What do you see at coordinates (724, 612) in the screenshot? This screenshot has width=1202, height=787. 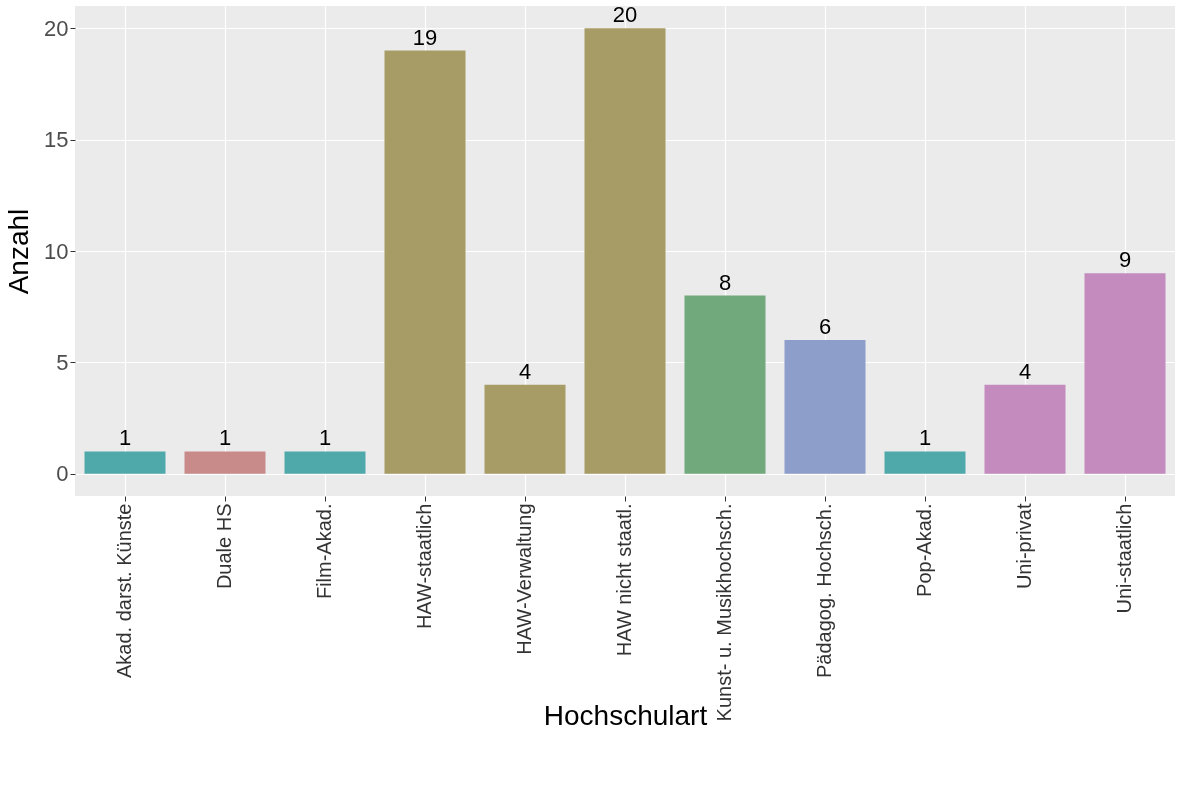 I see `x-tick-label: Kunst- u. Musikhochsch.` at bounding box center [724, 612].